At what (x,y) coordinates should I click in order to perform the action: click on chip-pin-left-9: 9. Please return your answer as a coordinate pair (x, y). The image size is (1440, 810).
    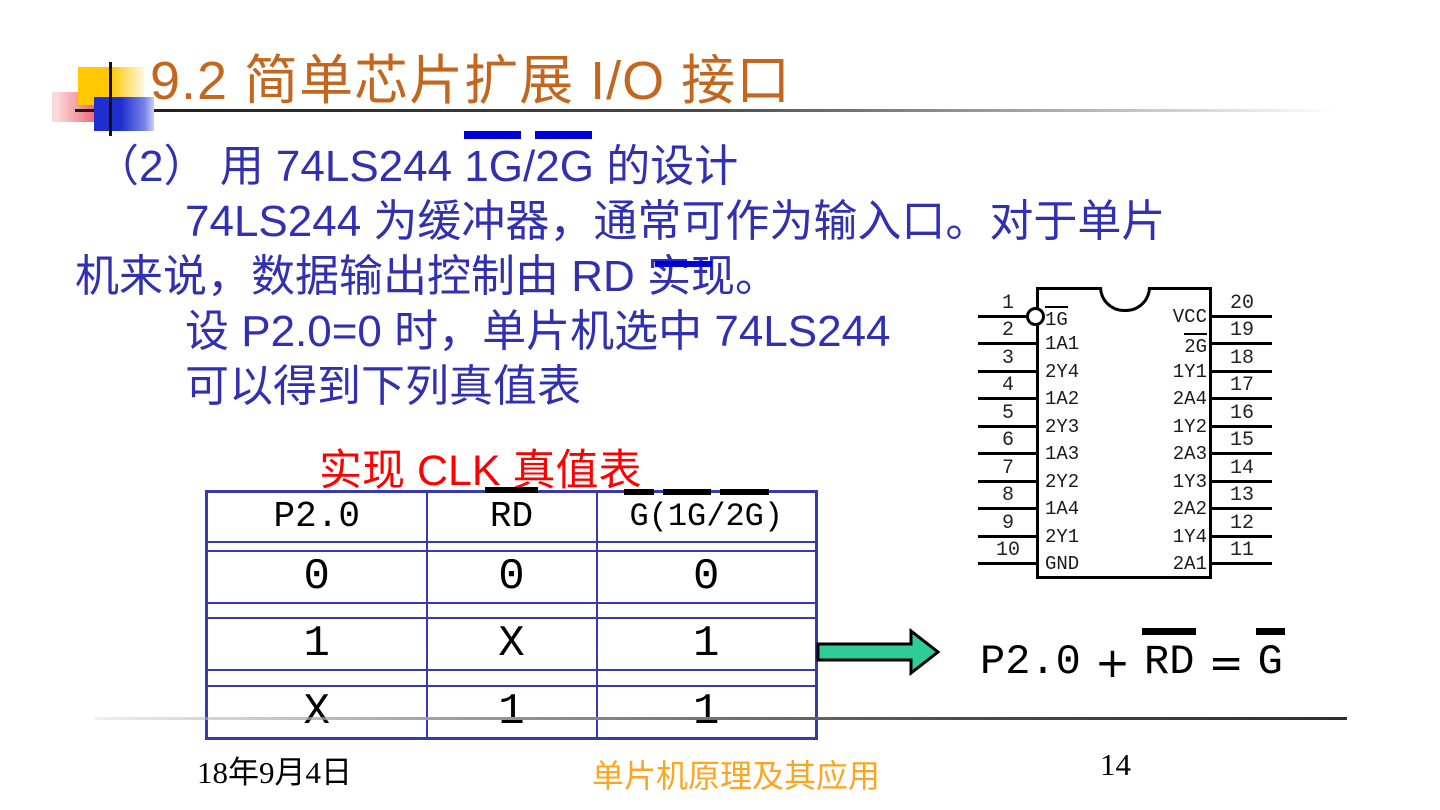
    Looking at the image, I should click on (1008, 525).